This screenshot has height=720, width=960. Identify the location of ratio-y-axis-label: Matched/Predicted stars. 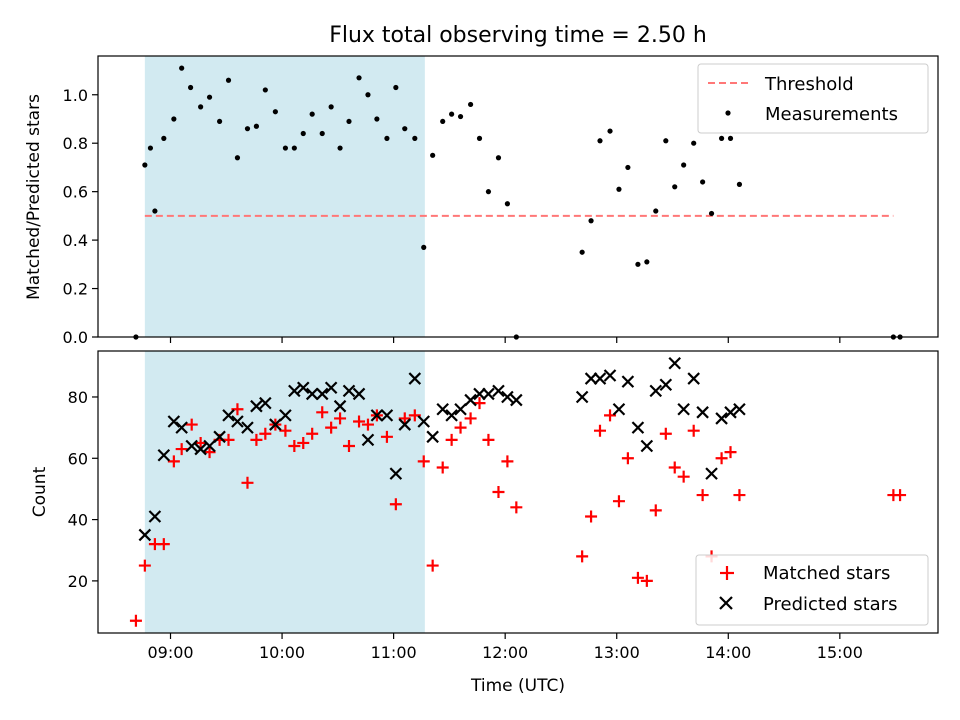
(34, 197).